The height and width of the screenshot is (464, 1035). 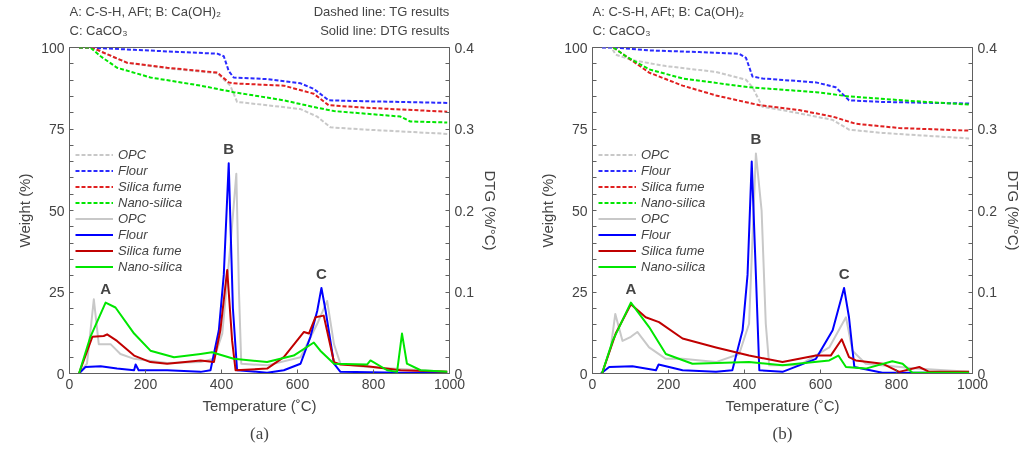 I want to click on line-series, so click(x=263, y=337).